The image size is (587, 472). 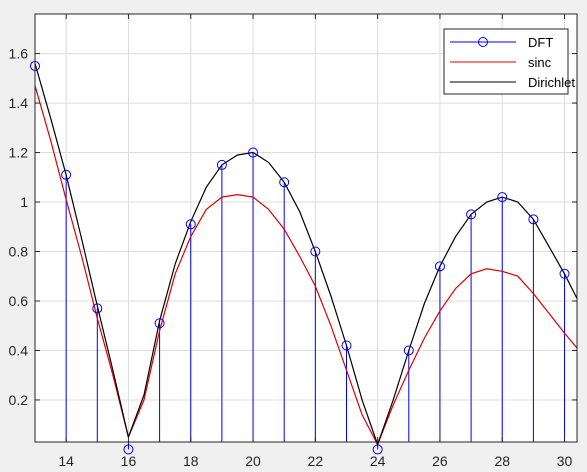 What do you see at coordinates (540, 62) in the screenshot?
I see `legend-label: sinc` at bounding box center [540, 62].